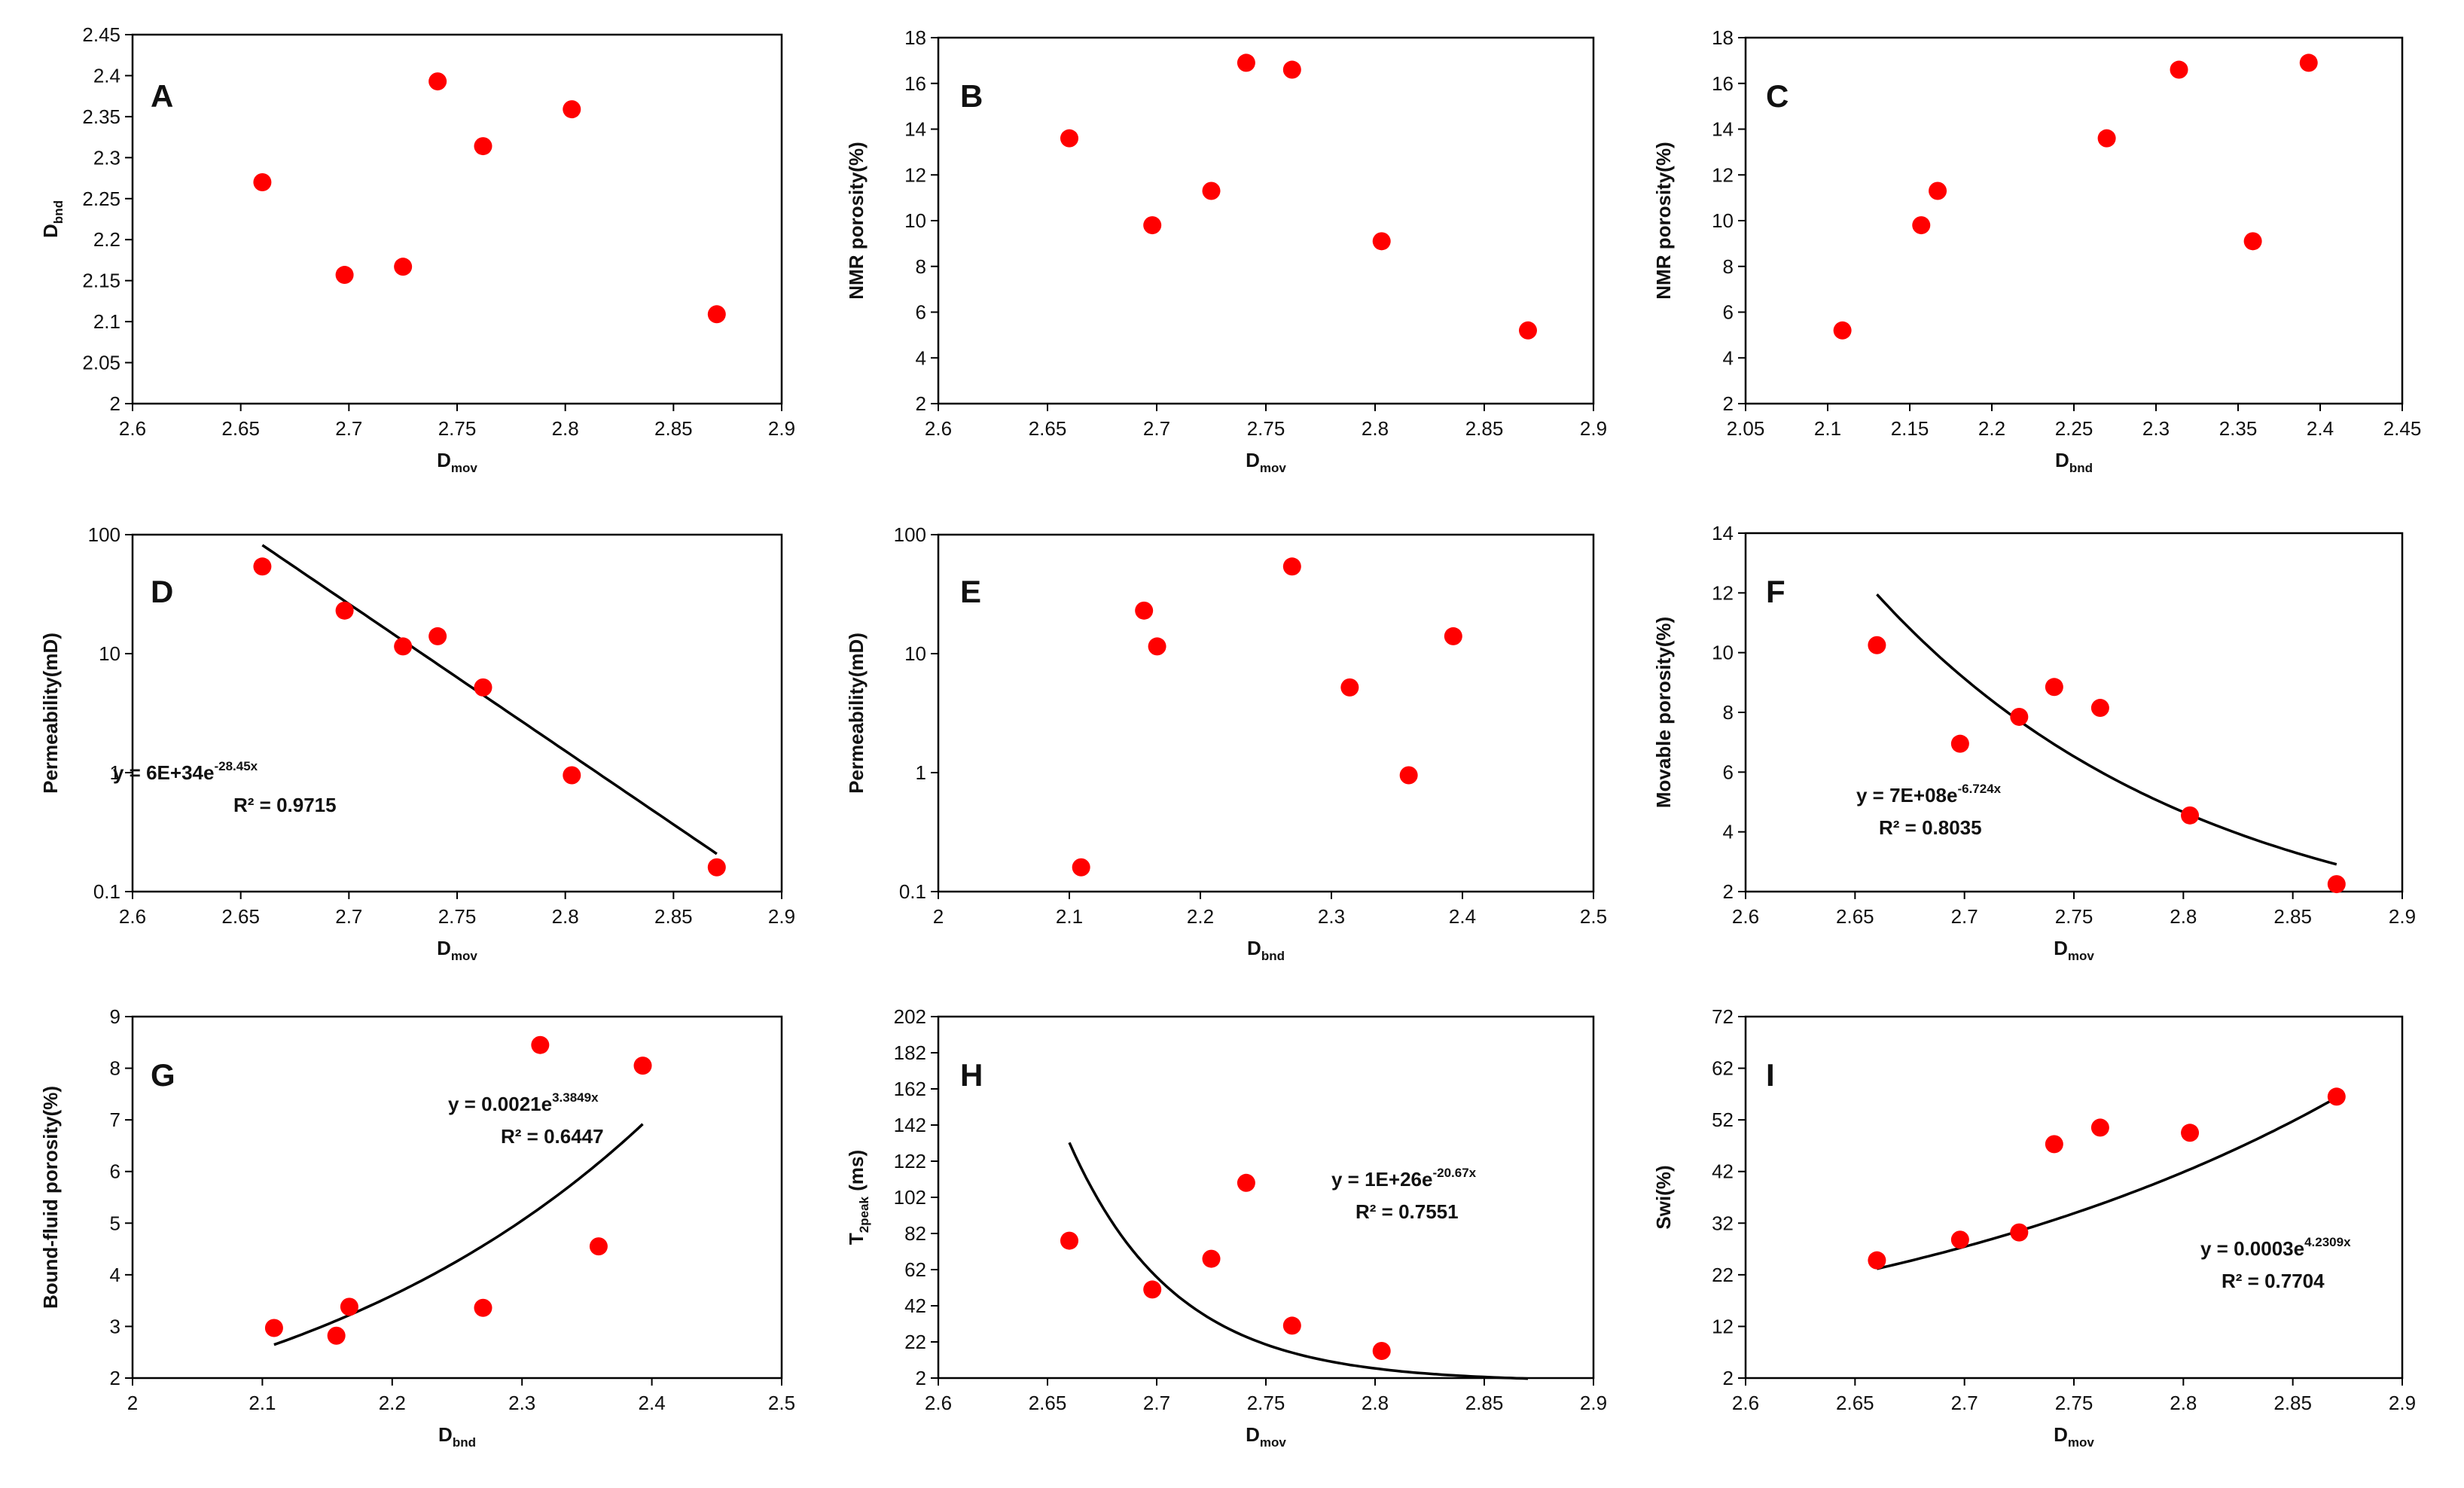 This screenshot has height=1488, width=2464. I want to click on x-tick-label: 2.6, so click(938, 428).